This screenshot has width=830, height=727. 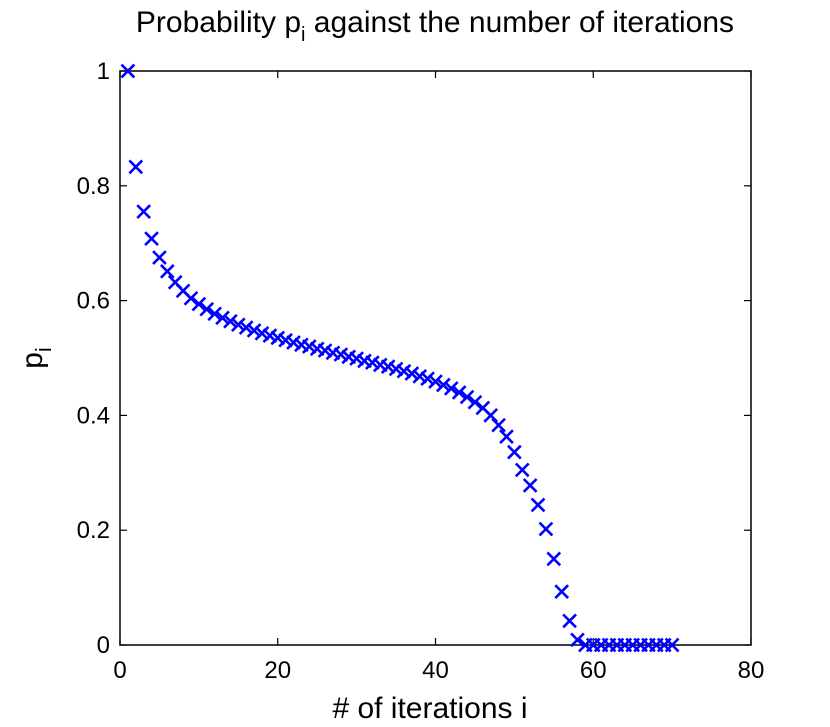 What do you see at coordinates (93, 301) in the screenshot?
I see `y-tick-label: 0.6` at bounding box center [93, 301].